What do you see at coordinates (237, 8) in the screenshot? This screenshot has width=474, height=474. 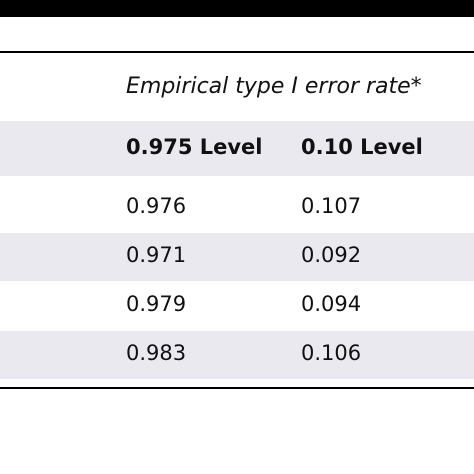 I see `top-rule` at bounding box center [237, 8].